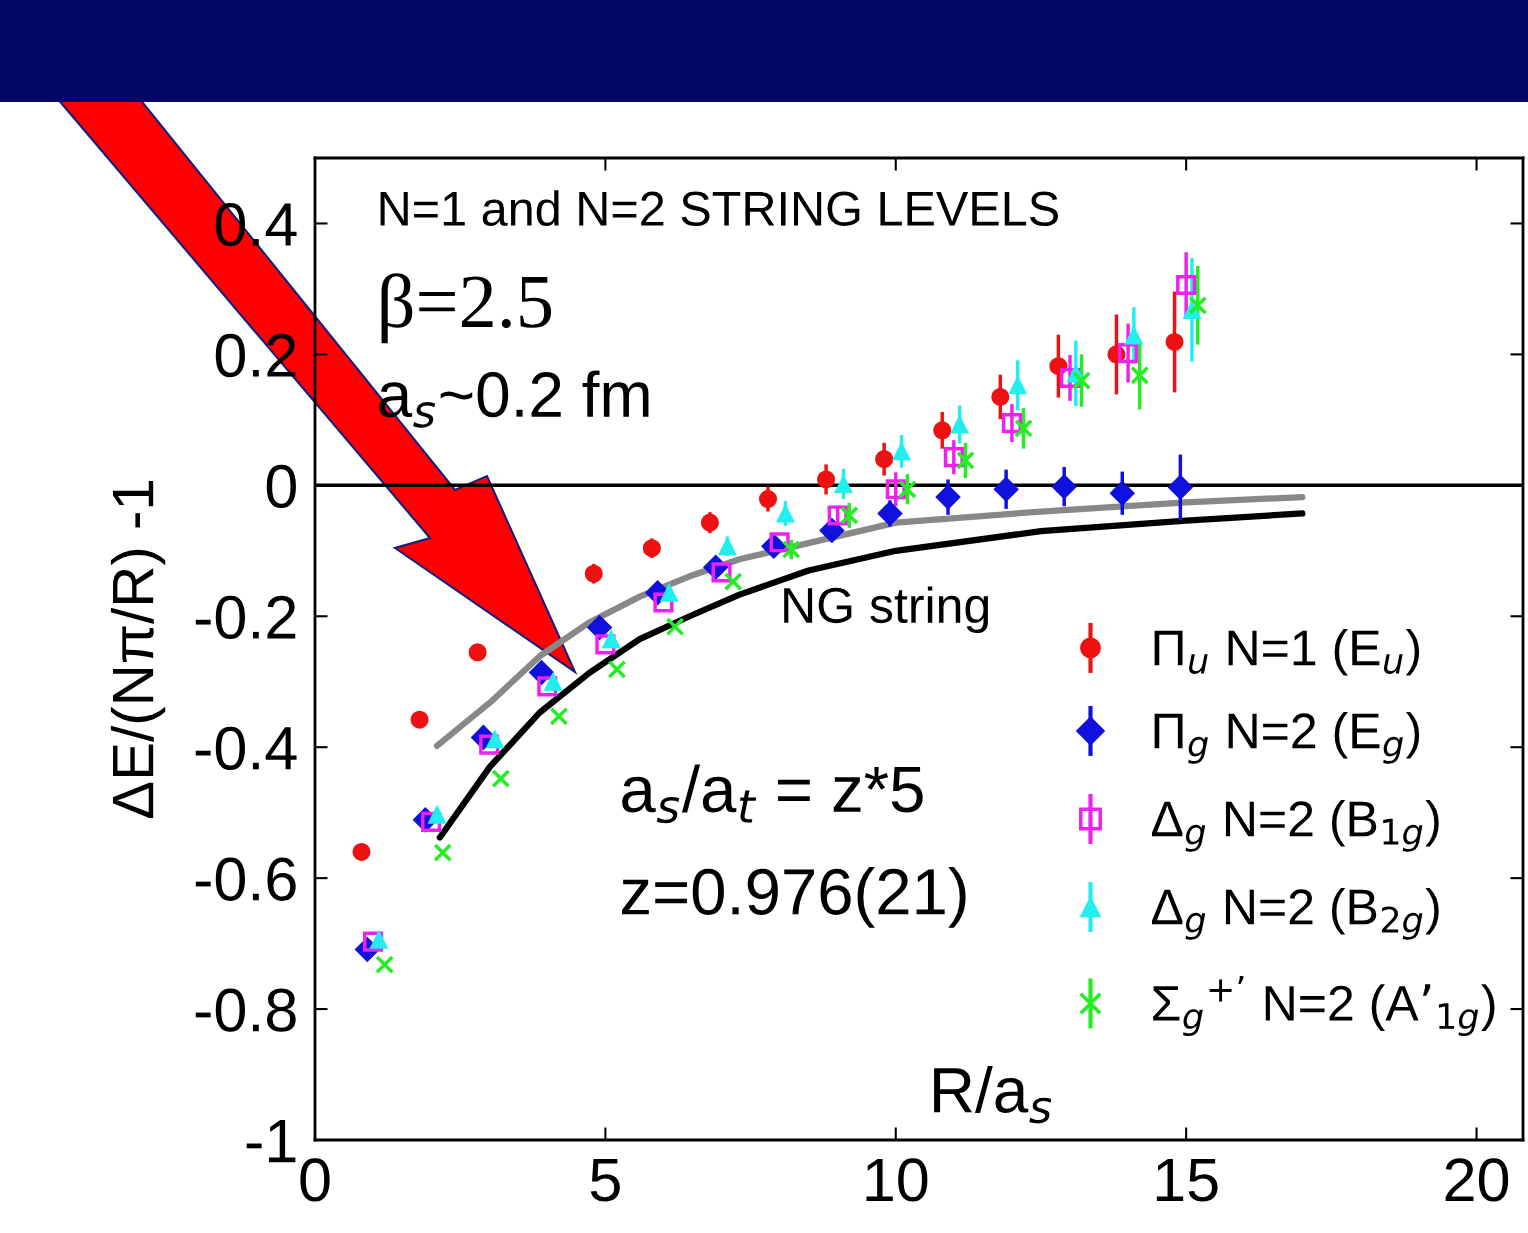 The image size is (1528, 1233). What do you see at coordinates (897, 1180) in the screenshot?
I see `x-tick-label: 10` at bounding box center [897, 1180].